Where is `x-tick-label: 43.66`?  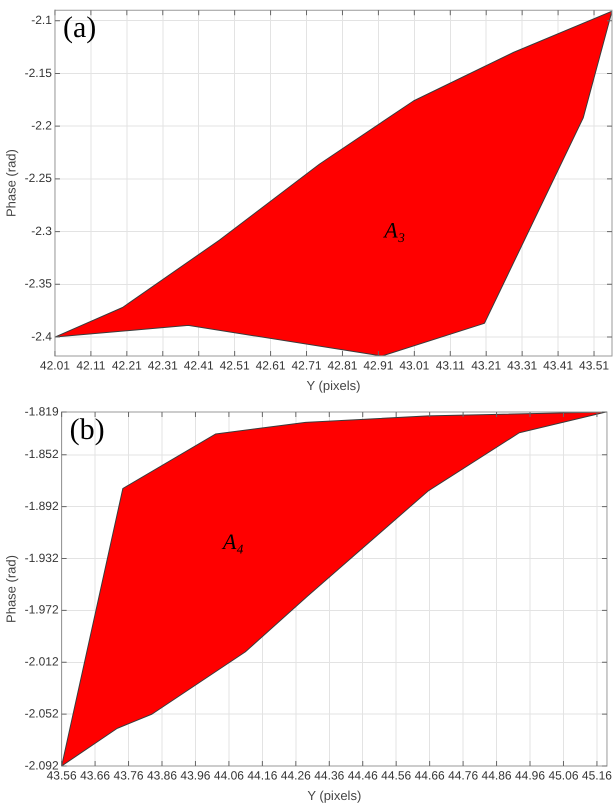
x-tick-label: 43.66 is located at coordinates (95, 775).